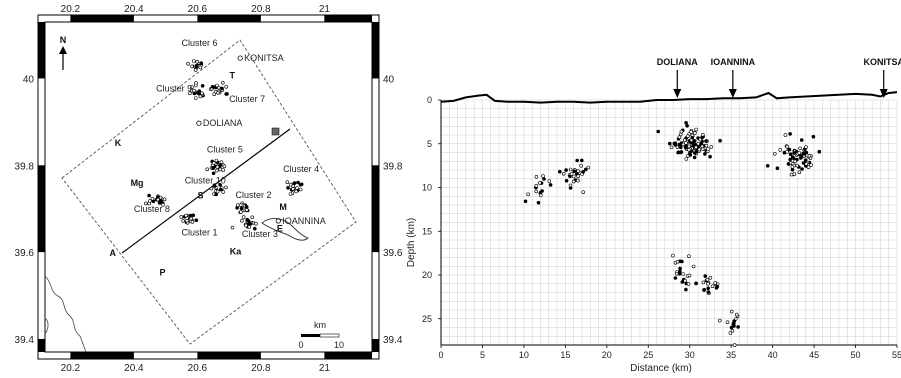  I want to click on scale-unit: km, so click(320, 325).